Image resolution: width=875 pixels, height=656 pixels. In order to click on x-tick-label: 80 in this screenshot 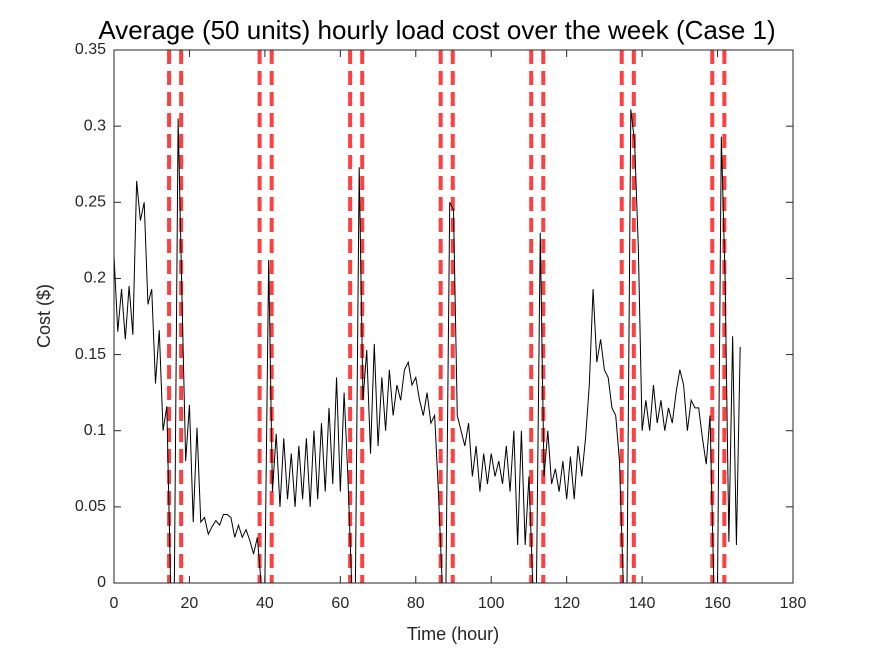, I will do `click(416, 603)`.